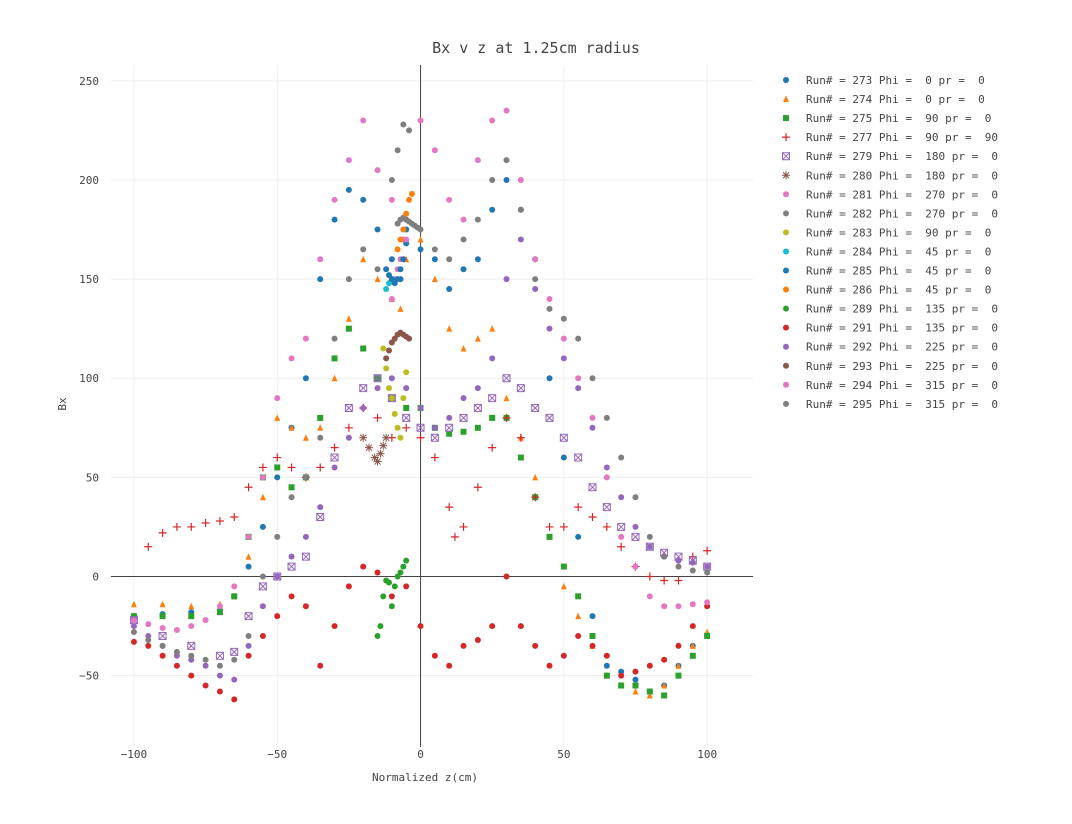  I want to click on legend-item: Run# = 284 Phi = 45 pr = 0, so click(887, 251).